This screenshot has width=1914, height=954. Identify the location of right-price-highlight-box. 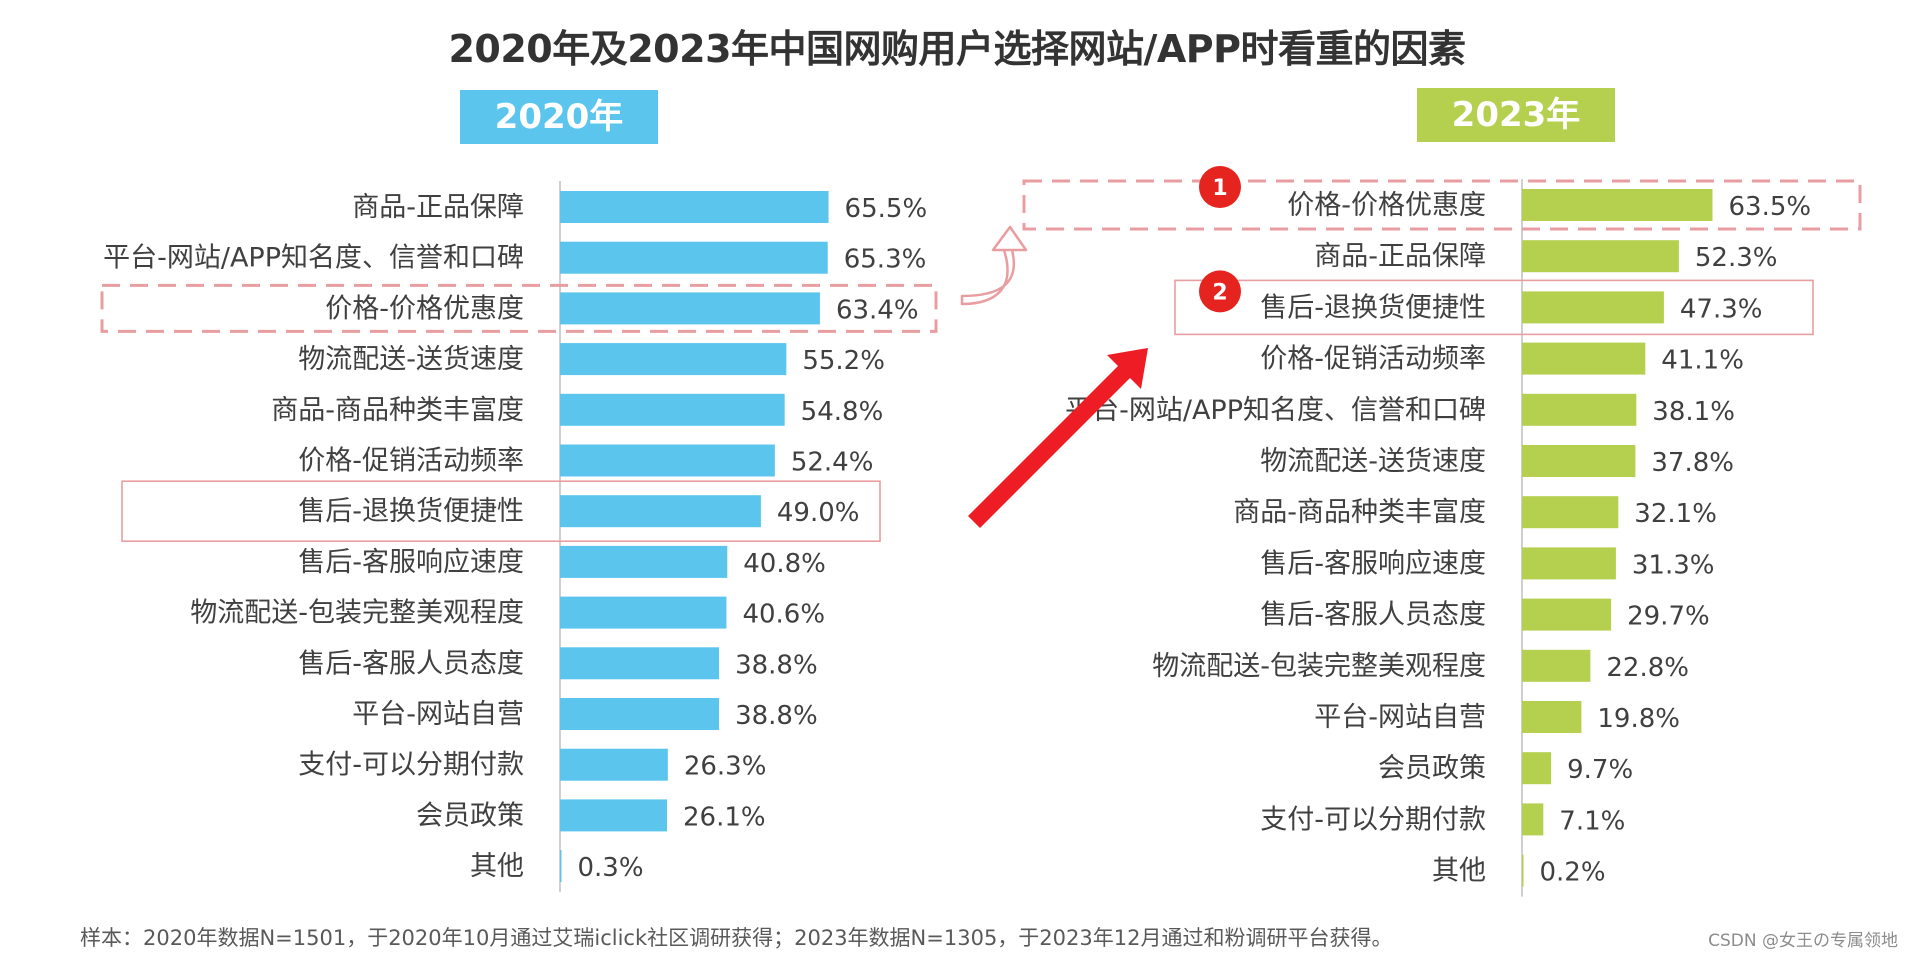
(1442, 205).